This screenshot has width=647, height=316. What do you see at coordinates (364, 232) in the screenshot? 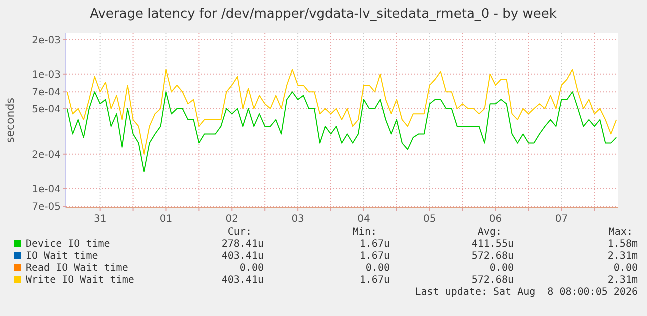
I see `text: Min:` at bounding box center [364, 232].